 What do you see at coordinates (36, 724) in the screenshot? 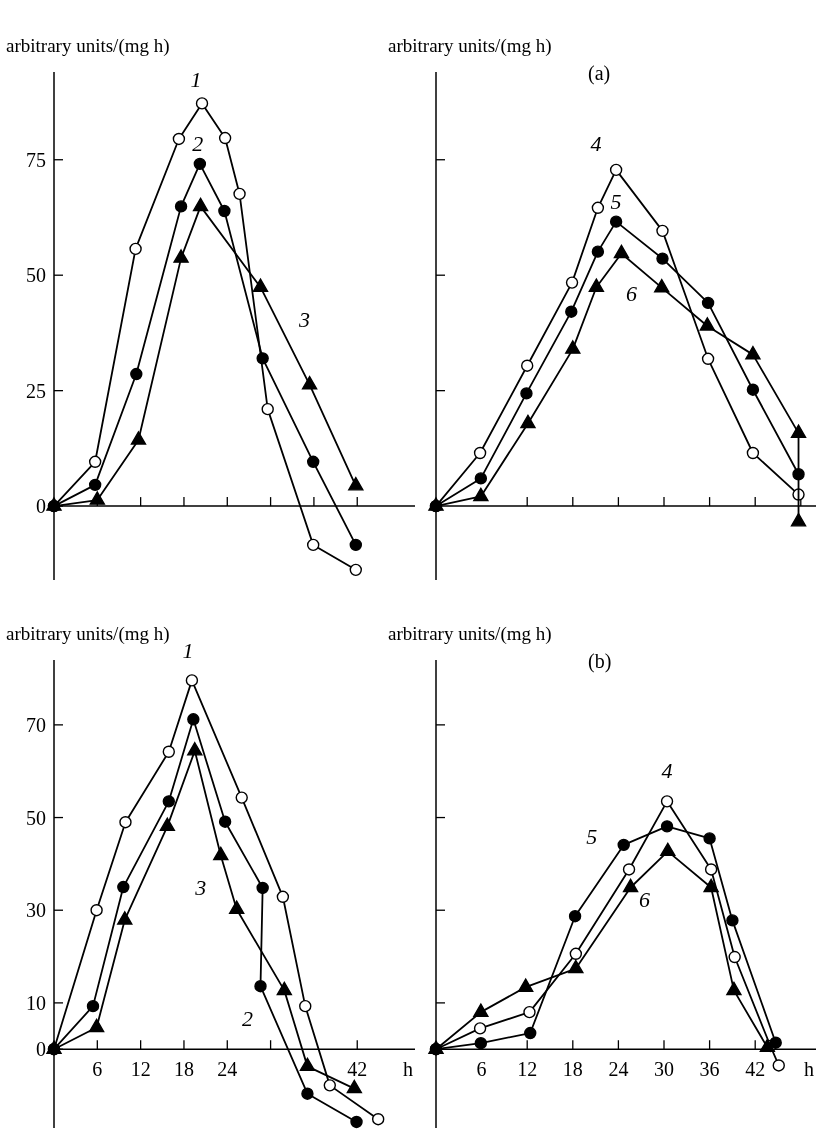
I see `y-tick-label: 70` at bounding box center [36, 724].